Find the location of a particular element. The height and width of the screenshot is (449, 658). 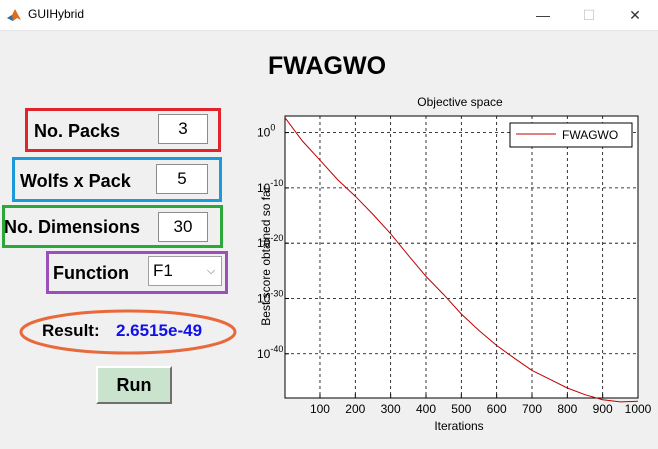

maximize-button: ☐ is located at coordinates (589, 15).